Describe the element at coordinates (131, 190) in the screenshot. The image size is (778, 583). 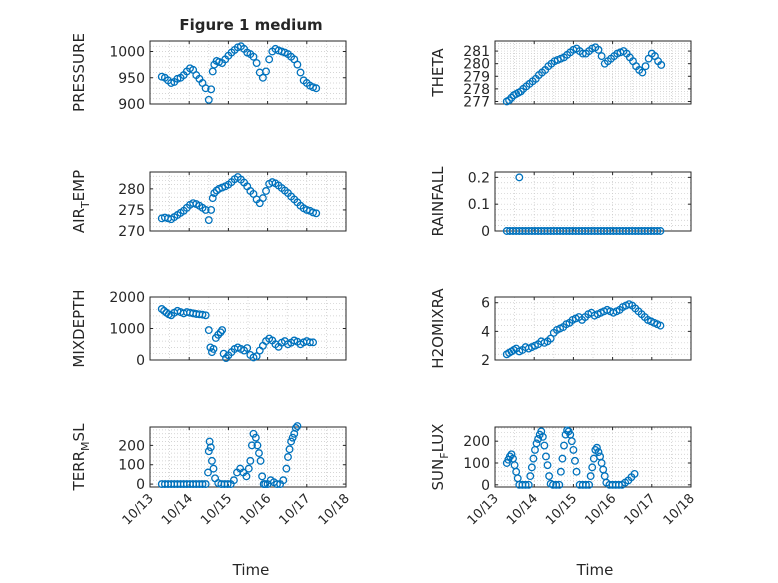
I see `y-tick-label: 280` at that location.